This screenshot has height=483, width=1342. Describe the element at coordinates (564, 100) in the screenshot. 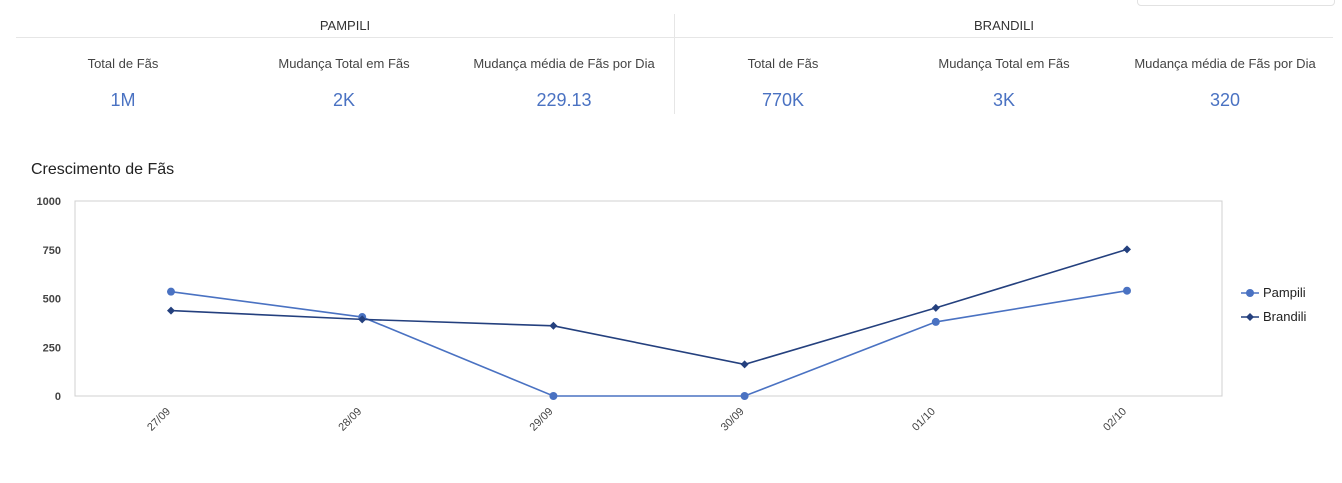

I see `metric-value: 229.13` at that location.